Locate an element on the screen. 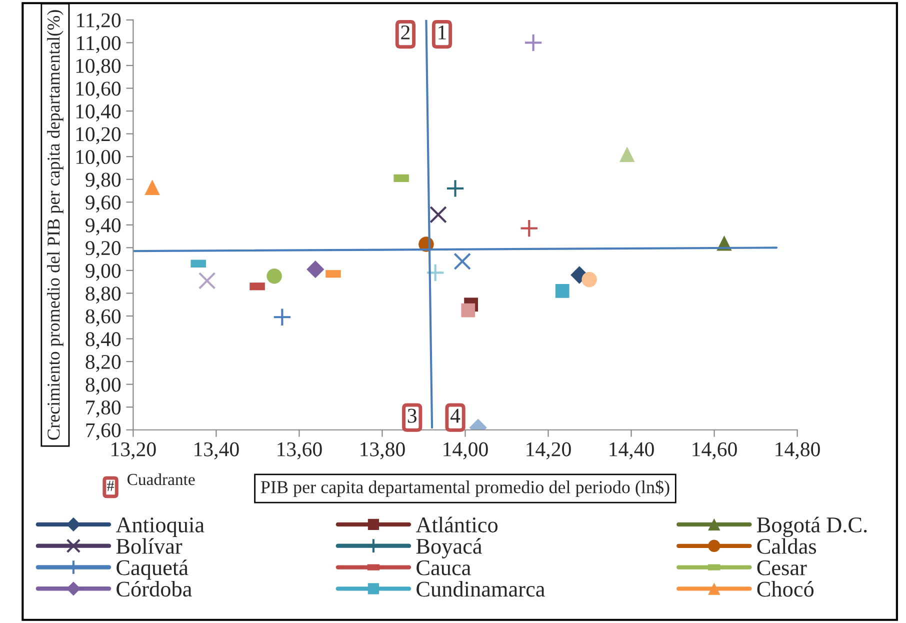 This screenshot has height=623, width=906. x-tick-label: 14,60 is located at coordinates (714, 451).